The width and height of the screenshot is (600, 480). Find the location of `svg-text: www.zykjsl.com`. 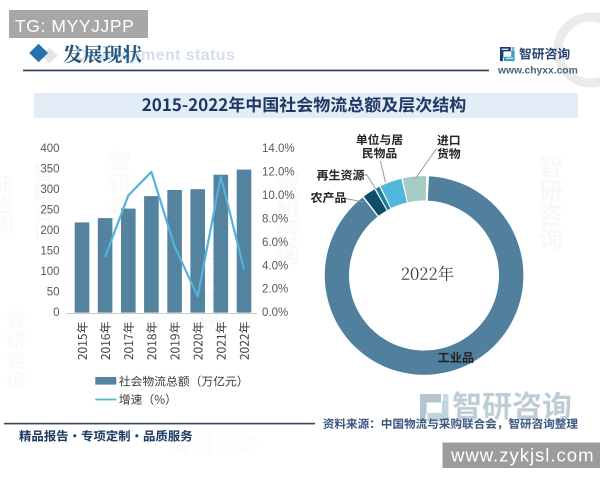

svg-text: www.zykjsl.com is located at coordinates (522, 455).